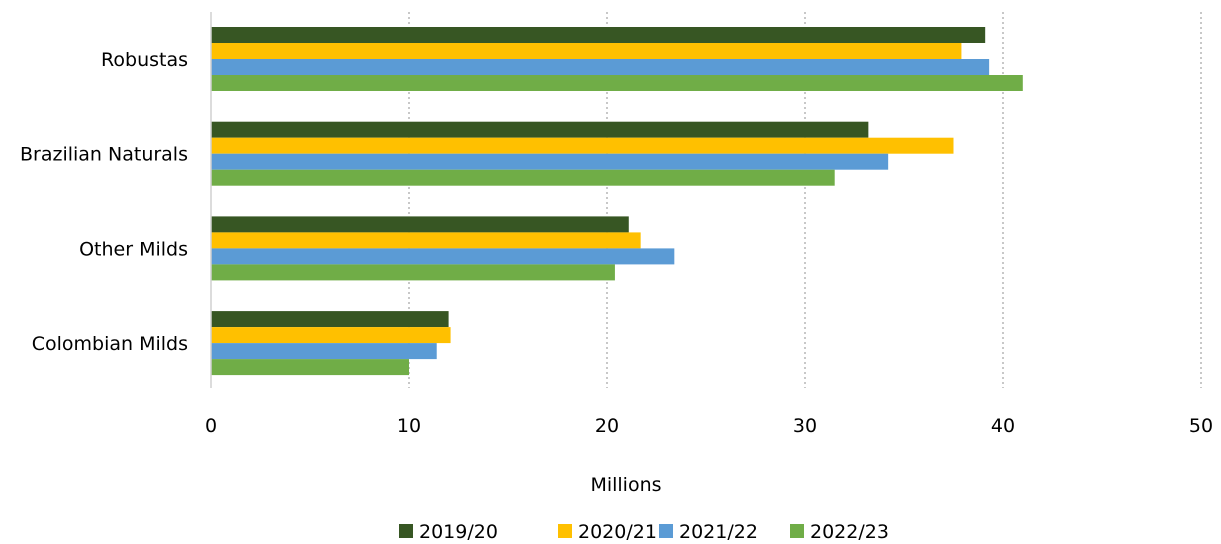  I want to click on x-tick-label: 40, so click(1003, 426).